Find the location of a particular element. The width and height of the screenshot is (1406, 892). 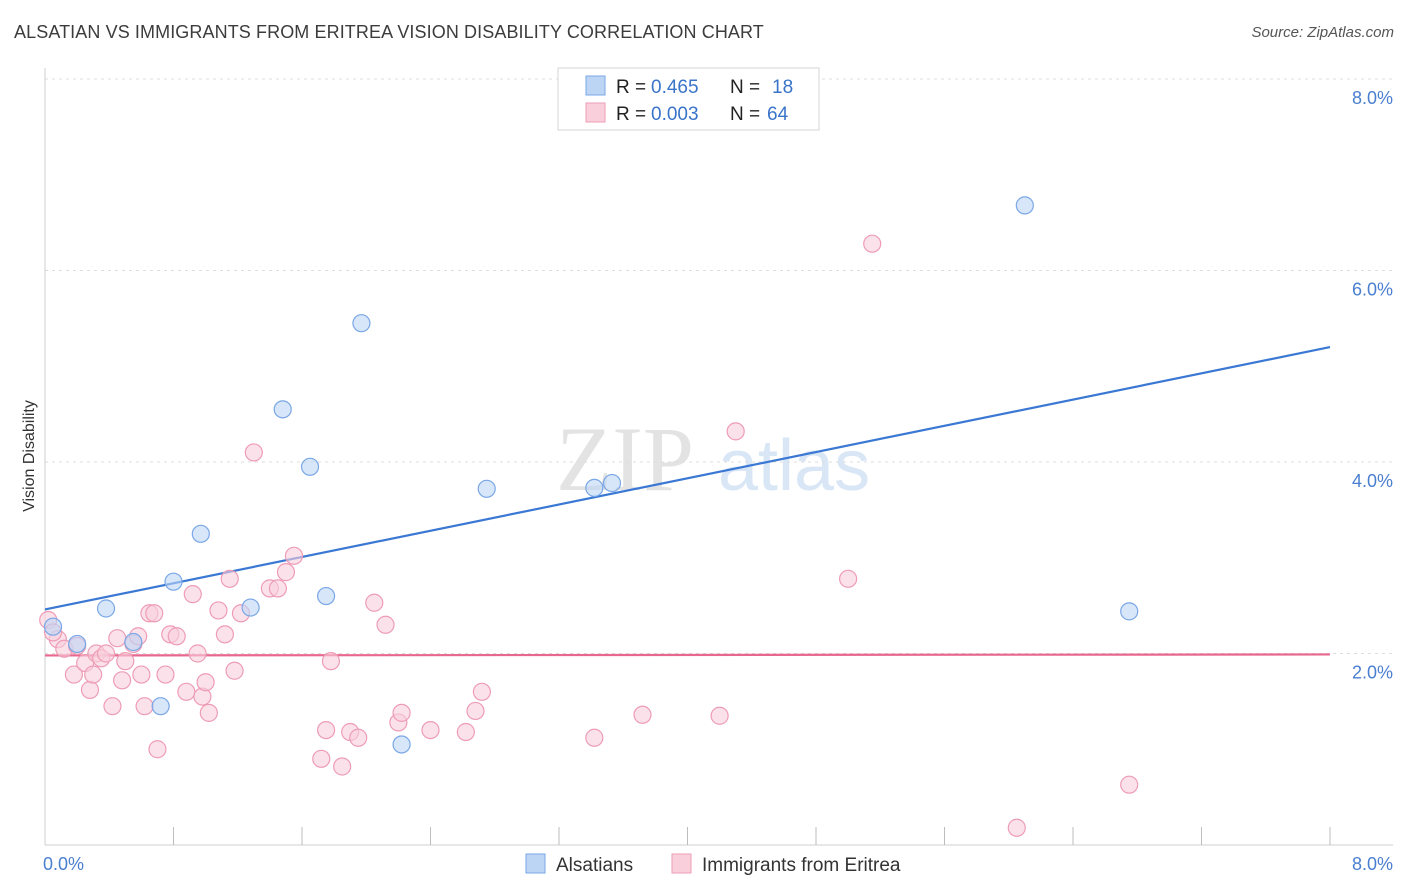

x-tick-labels: 0.0% 8.0% is located at coordinates (718, 864).